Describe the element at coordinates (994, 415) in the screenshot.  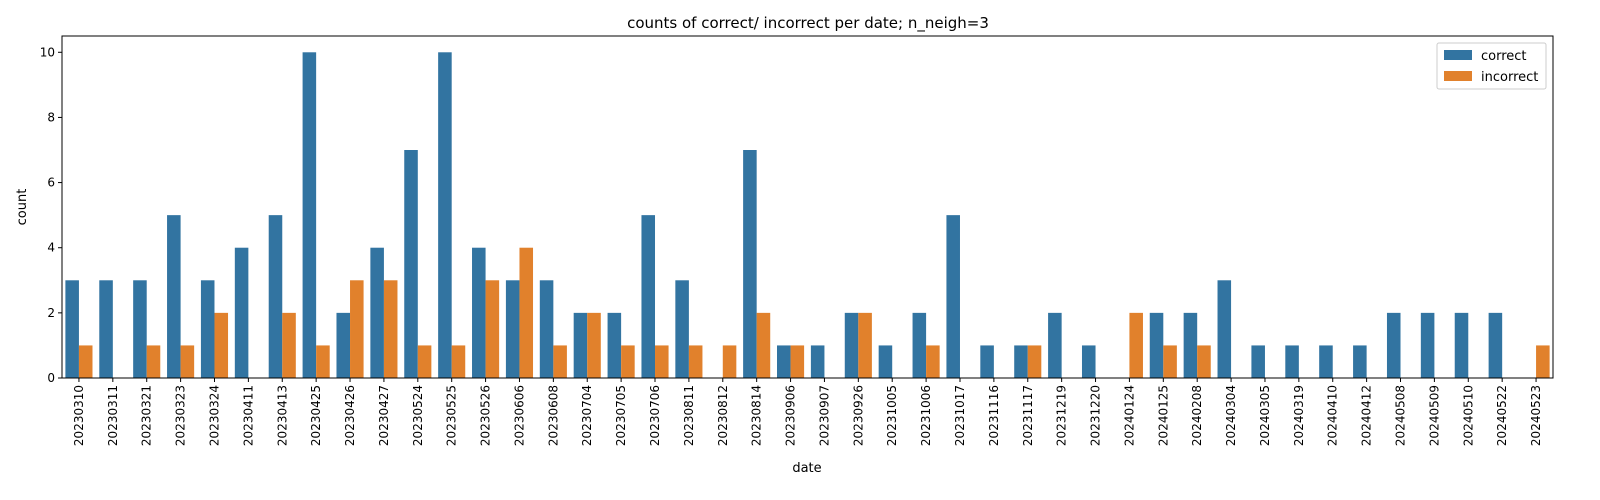
I see `x-tick-label: 20231116` at that location.